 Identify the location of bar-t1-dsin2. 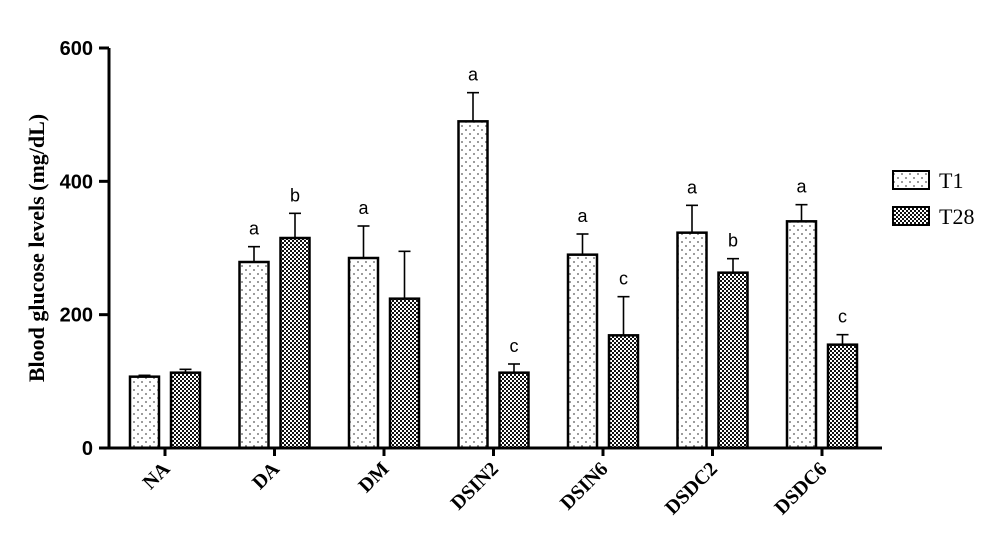
(473, 285).